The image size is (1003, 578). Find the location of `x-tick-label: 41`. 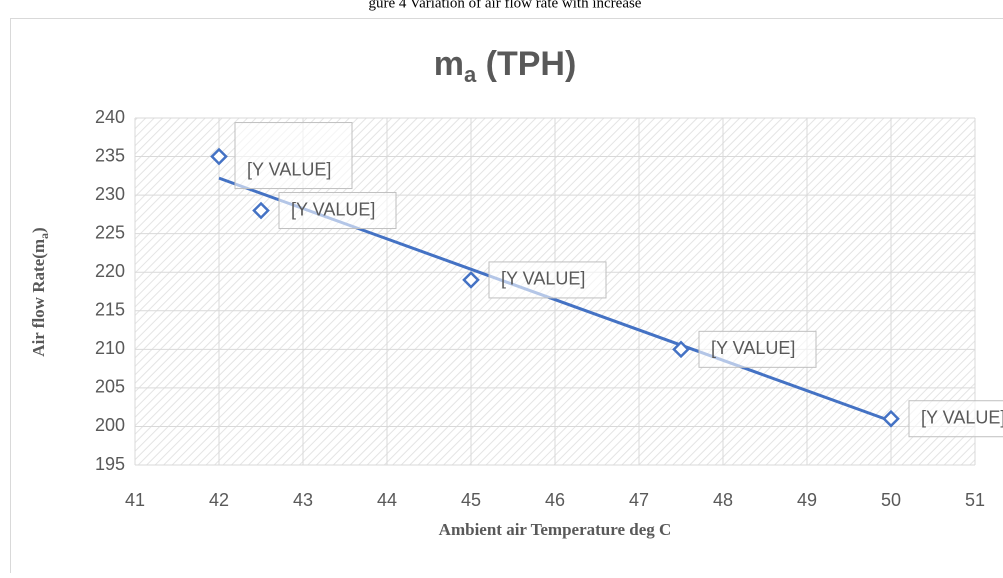

x-tick-label: 41 is located at coordinates (135, 500).